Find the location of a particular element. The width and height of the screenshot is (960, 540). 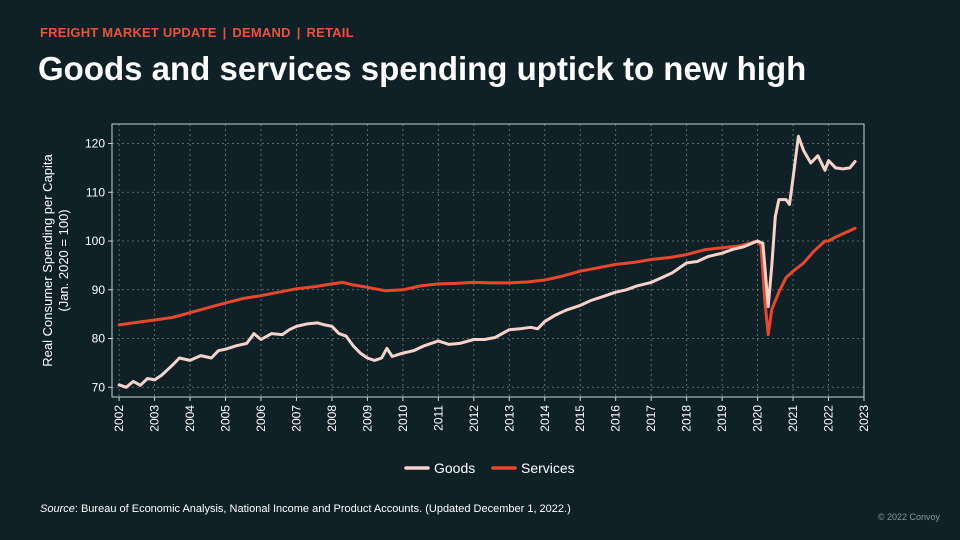

x-tick-label: 2016 is located at coordinates (616, 418).